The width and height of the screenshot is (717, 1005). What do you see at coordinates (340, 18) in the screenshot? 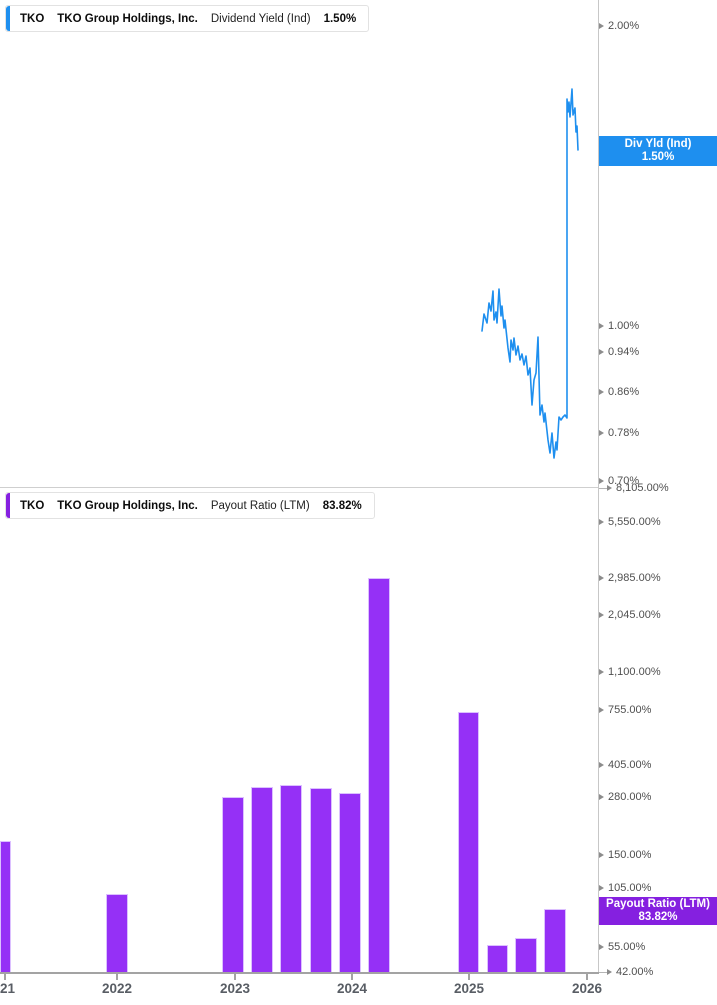
I see `metric-value: 1.50%` at bounding box center [340, 18].